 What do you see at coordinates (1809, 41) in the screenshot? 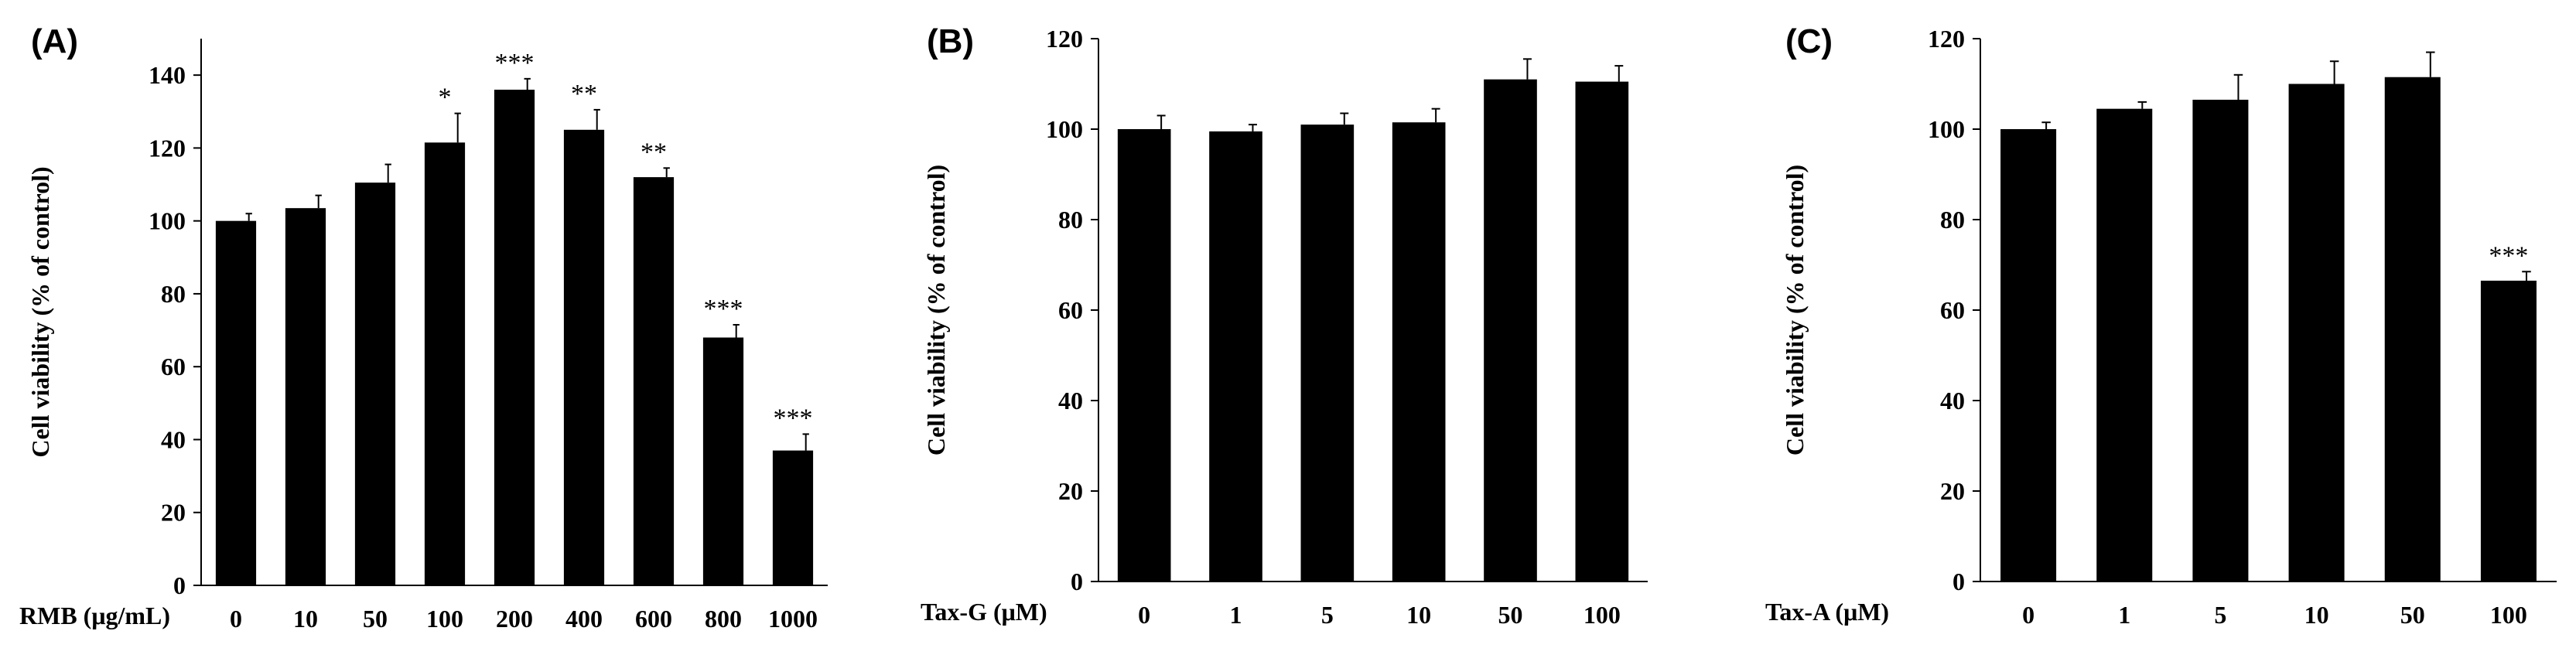
I see `panel-label: (C)` at bounding box center [1809, 41].